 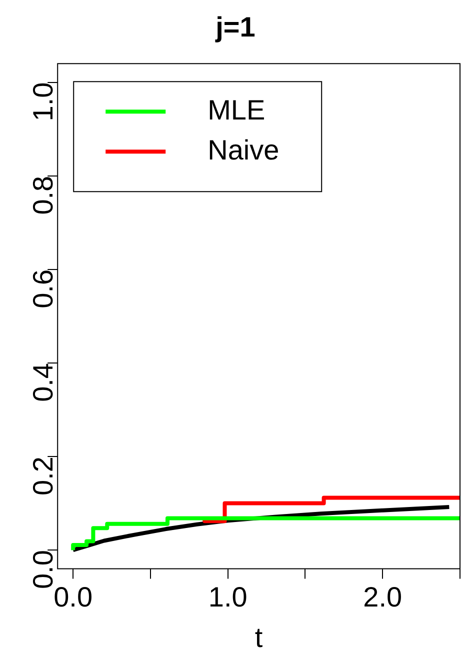 I want to click on x-axis-title: t, so click(x=258, y=637).